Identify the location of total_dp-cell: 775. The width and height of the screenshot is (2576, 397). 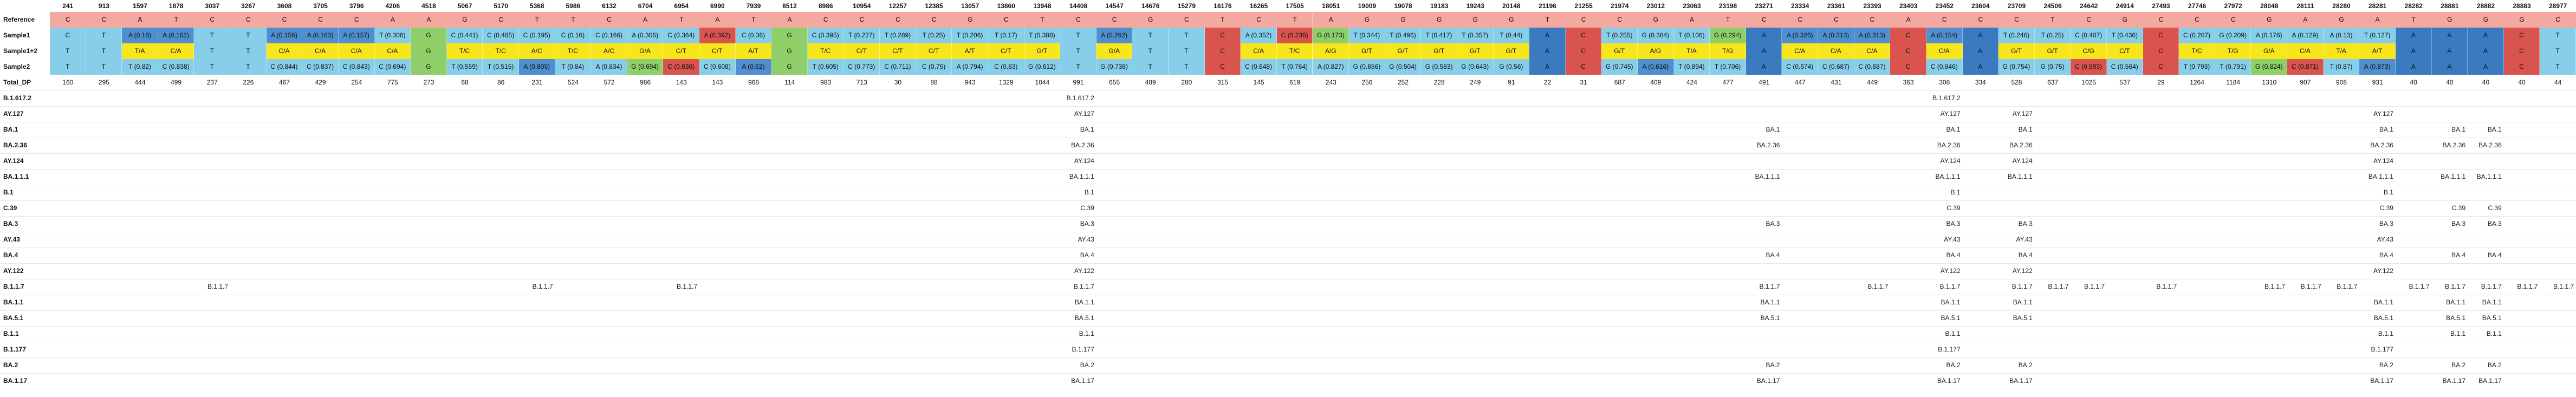
(393, 82).